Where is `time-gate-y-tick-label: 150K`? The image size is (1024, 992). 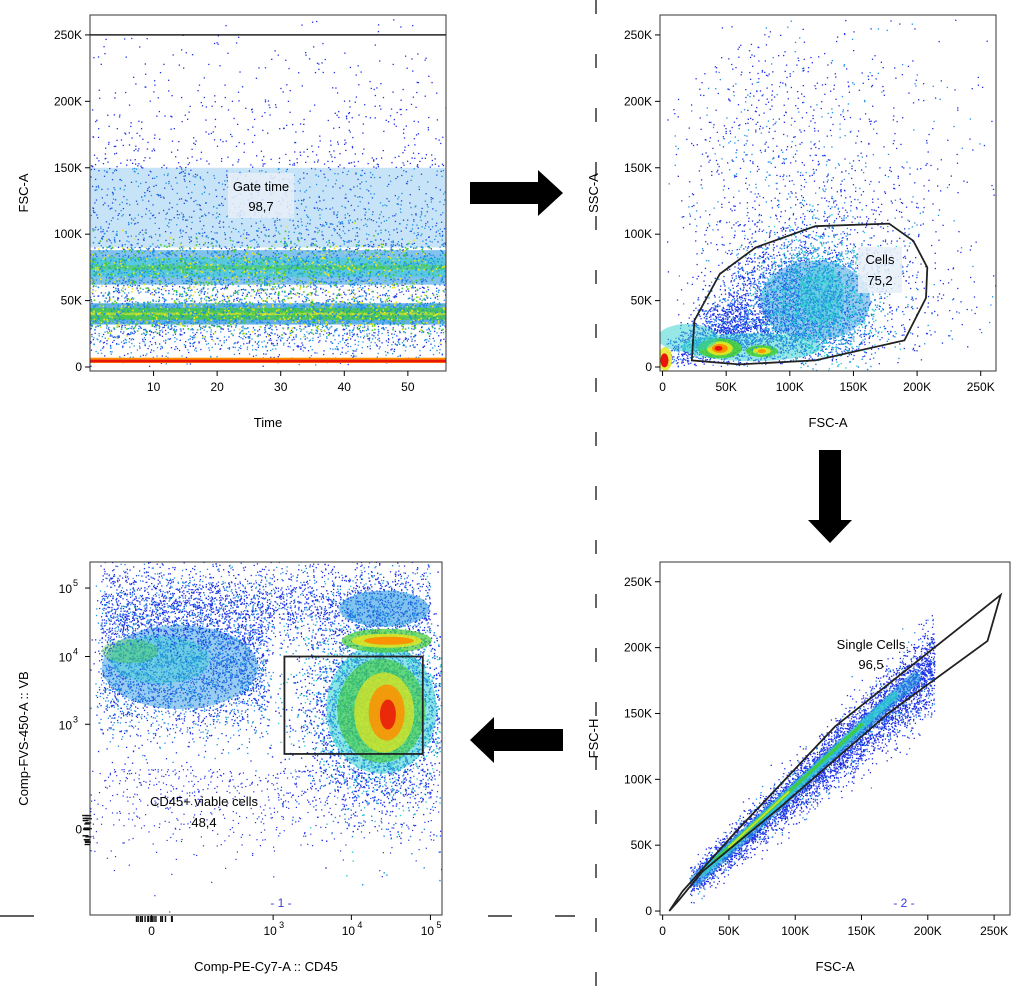
time-gate-y-tick-label: 150K is located at coordinates (68, 168).